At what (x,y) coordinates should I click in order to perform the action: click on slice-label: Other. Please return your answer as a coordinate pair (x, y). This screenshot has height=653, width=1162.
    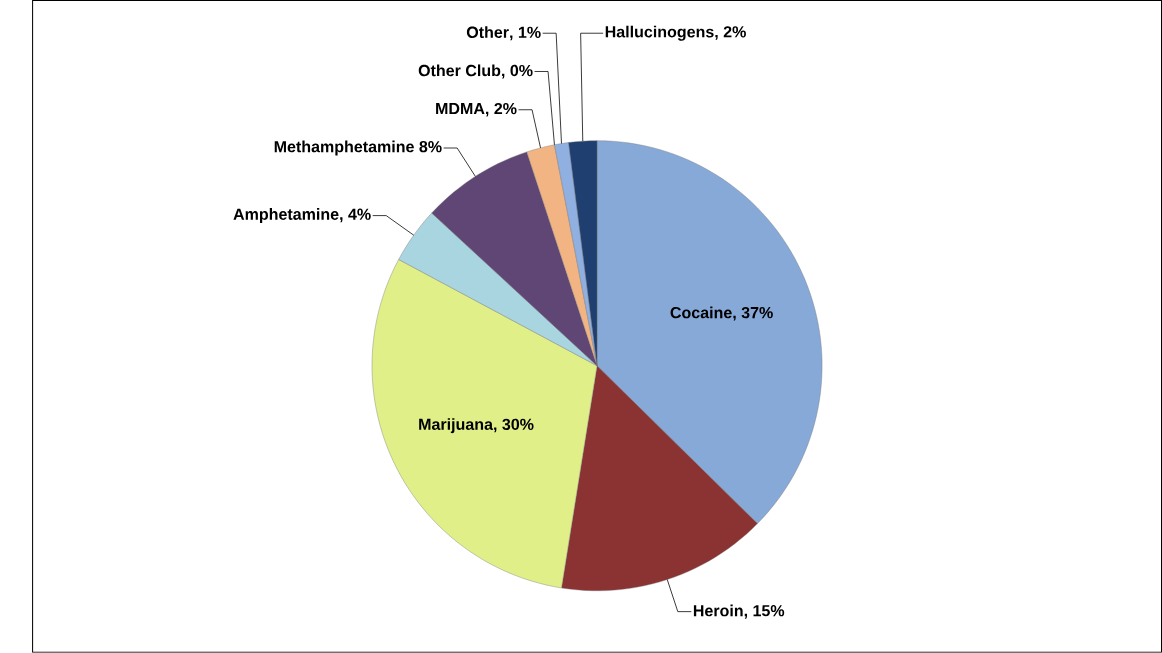
    Looking at the image, I should click on (487, 32).